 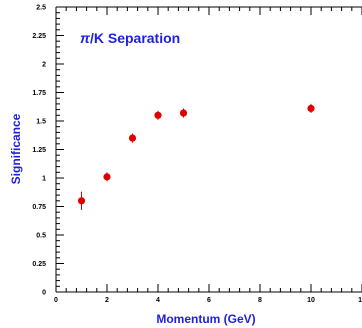 I want to click on y-tick-label: 0.25, so click(x=39, y=264).